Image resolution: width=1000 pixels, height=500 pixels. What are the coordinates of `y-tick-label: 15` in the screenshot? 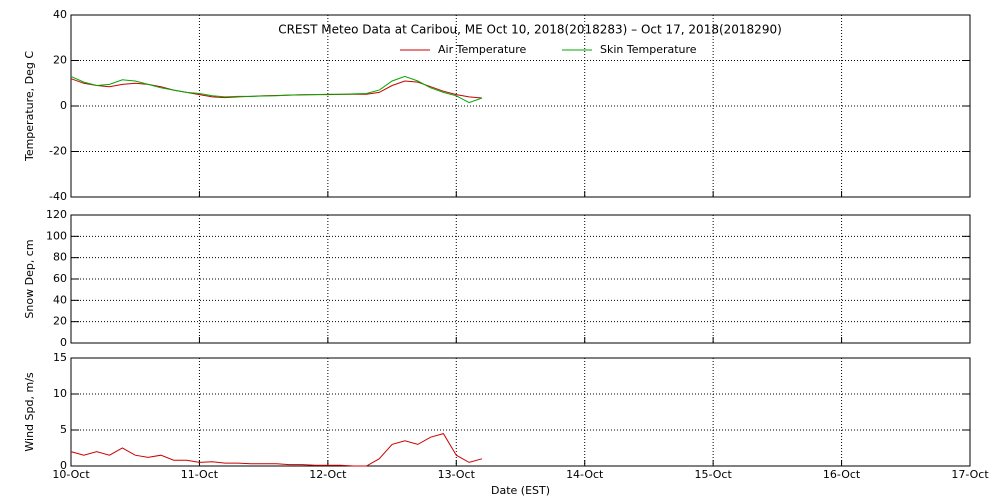 It's located at (60, 357).